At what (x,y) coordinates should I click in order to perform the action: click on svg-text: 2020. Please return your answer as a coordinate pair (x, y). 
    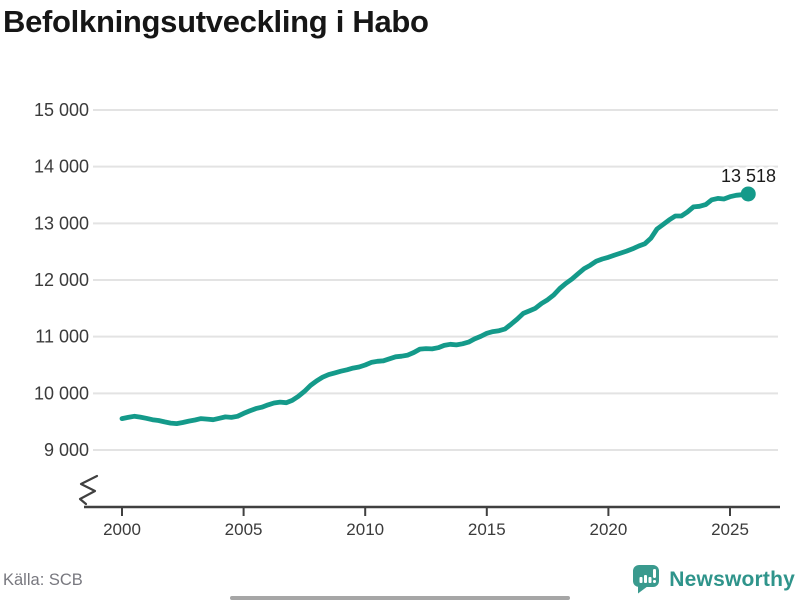
    Looking at the image, I should click on (608, 529).